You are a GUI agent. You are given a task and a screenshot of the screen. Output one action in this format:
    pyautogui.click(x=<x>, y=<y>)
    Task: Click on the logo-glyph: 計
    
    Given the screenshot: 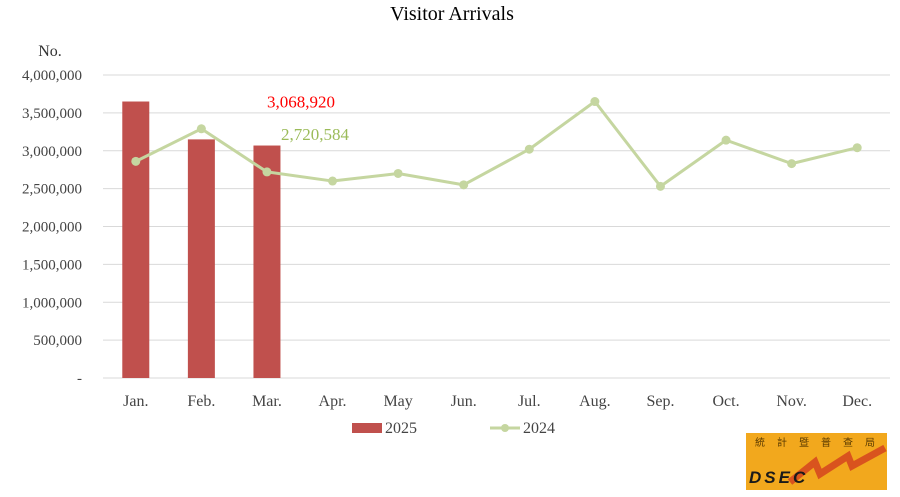 What is the action you would take?
    pyautogui.click(x=782, y=442)
    